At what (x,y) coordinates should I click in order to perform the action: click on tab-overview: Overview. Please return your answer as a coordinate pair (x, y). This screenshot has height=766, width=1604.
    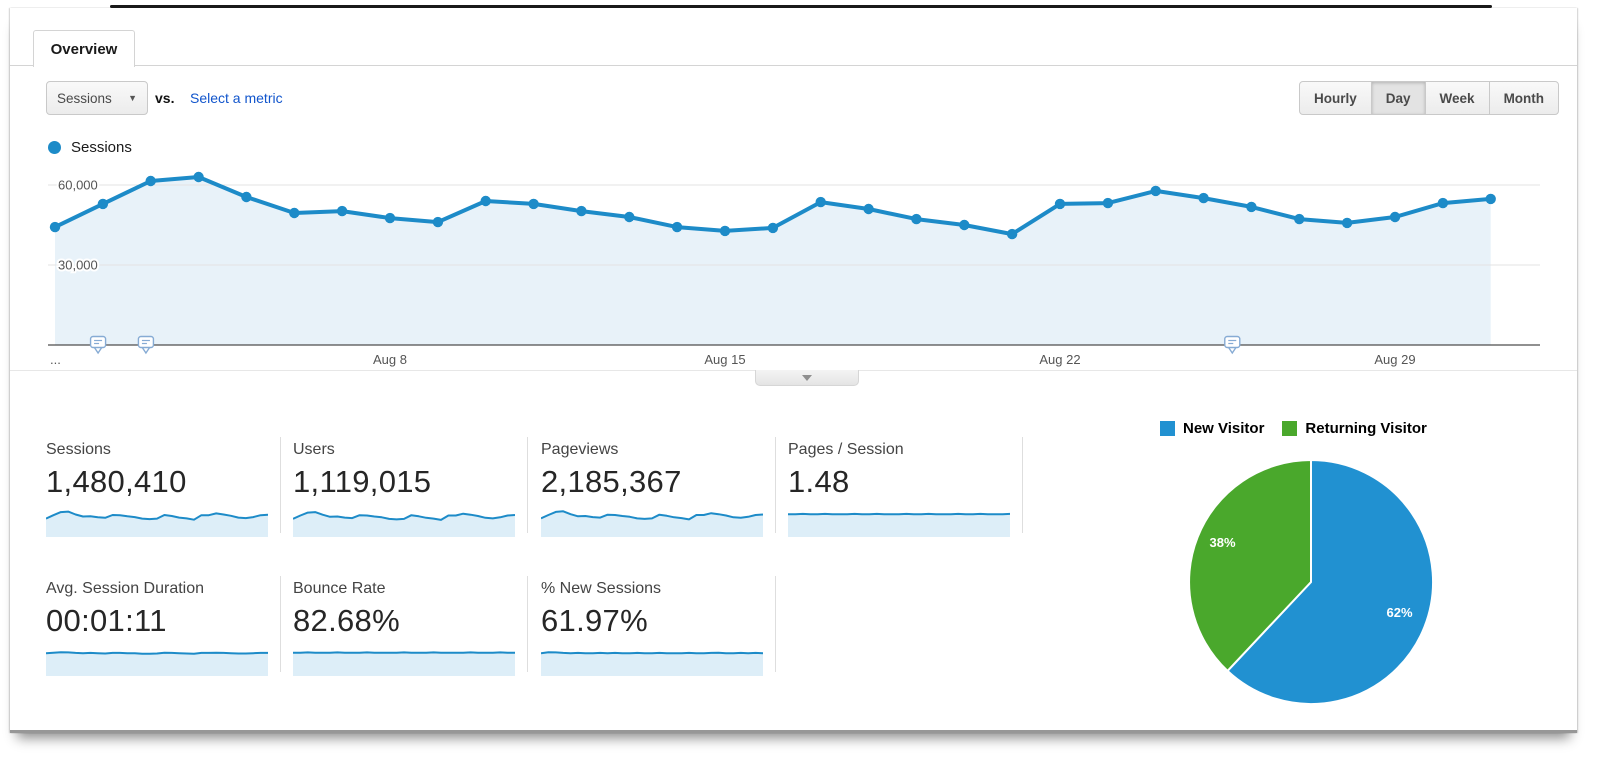
    Looking at the image, I should click on (84, 49).